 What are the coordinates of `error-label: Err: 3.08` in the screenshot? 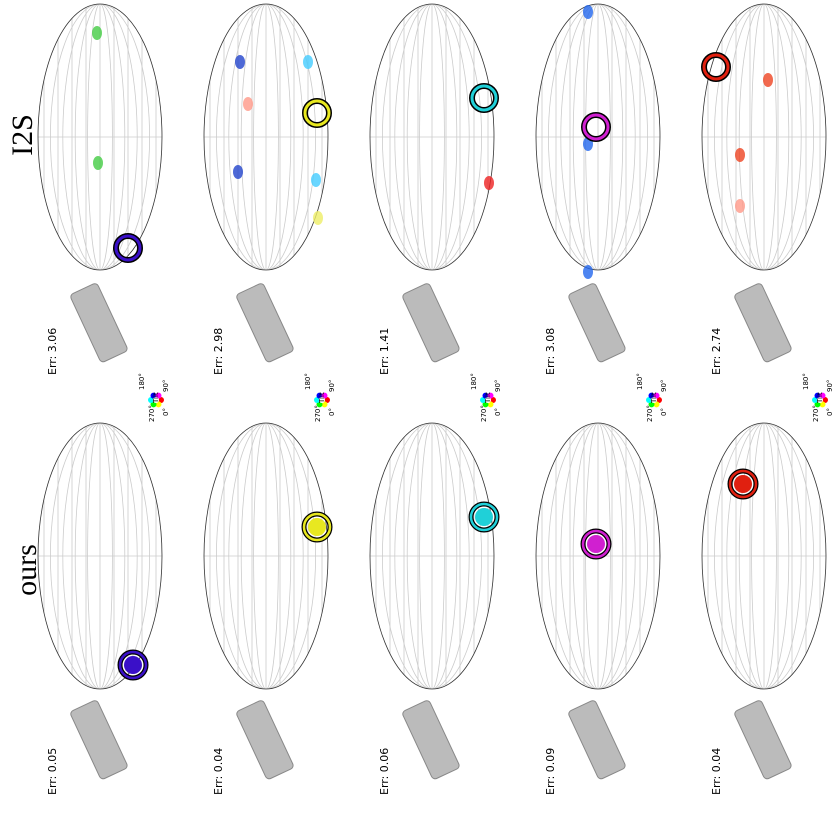 It's located at (550, 351).